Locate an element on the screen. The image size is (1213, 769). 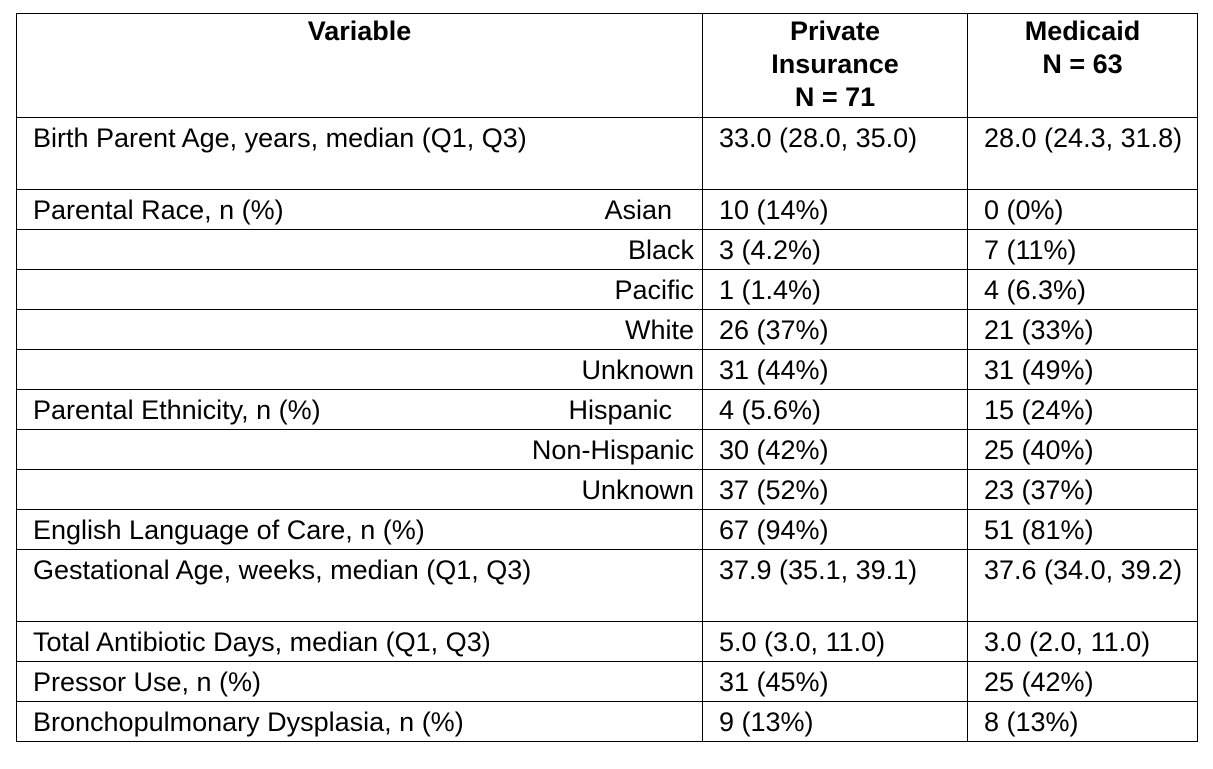
variable-cell: Pressor Use, n (%) is located at coordinates (359, 681).